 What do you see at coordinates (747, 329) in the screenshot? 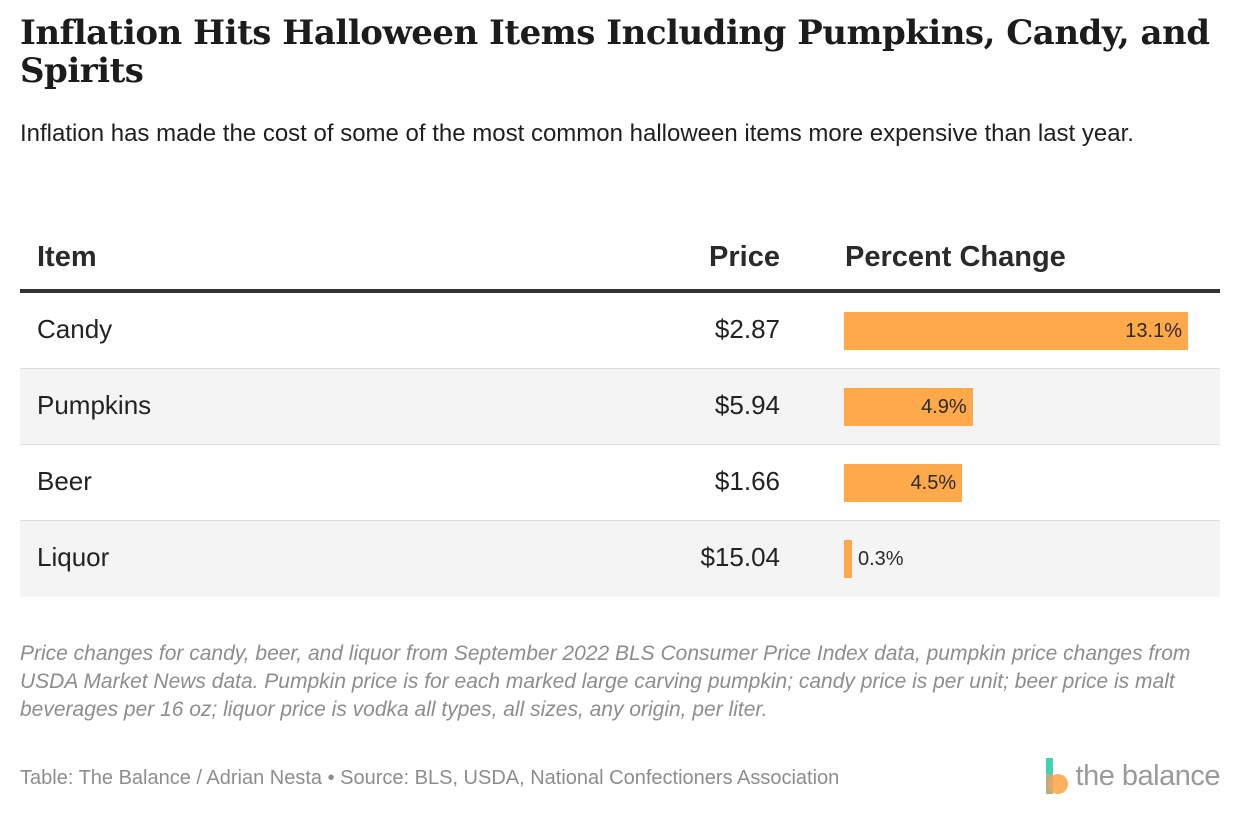
I see `row-price: $2.87` at bounding box center [747, 329].